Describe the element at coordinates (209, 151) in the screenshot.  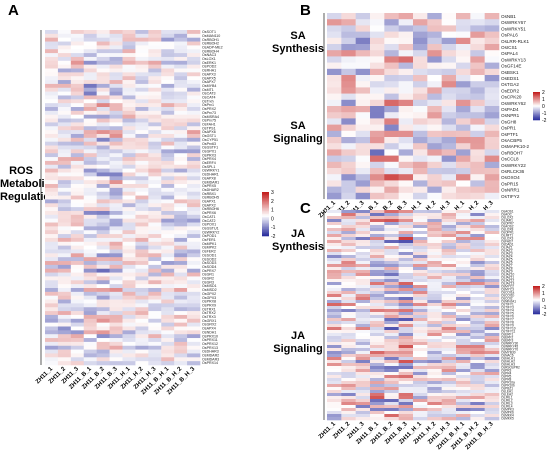
I see `row-label-A-31: OsGPX1` at that location.